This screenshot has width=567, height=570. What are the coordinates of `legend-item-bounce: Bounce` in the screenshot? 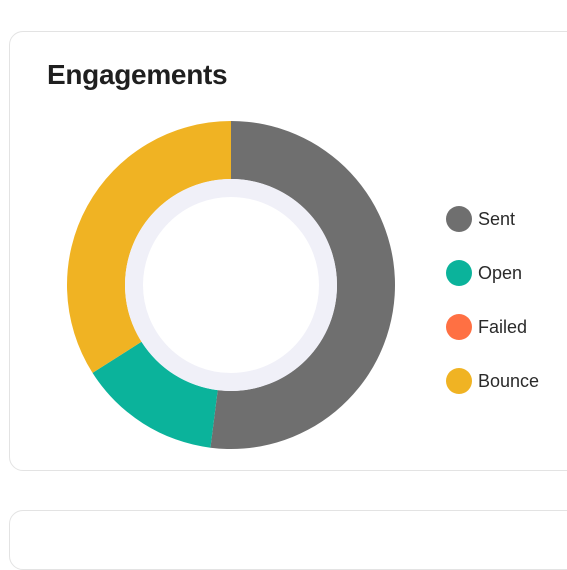 It's located at (492, 381).